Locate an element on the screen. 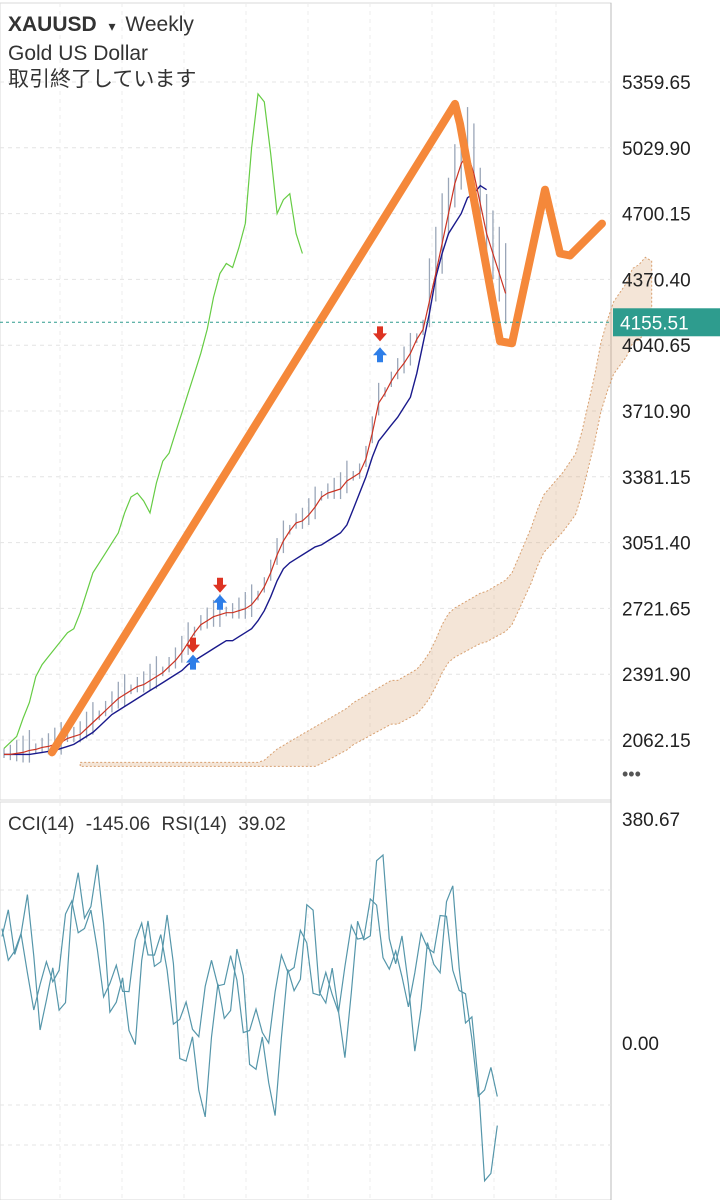 The width and height of the screenshot is (723, 1200). symbol-label: XAUUSD is located at coordinates (52, 24).